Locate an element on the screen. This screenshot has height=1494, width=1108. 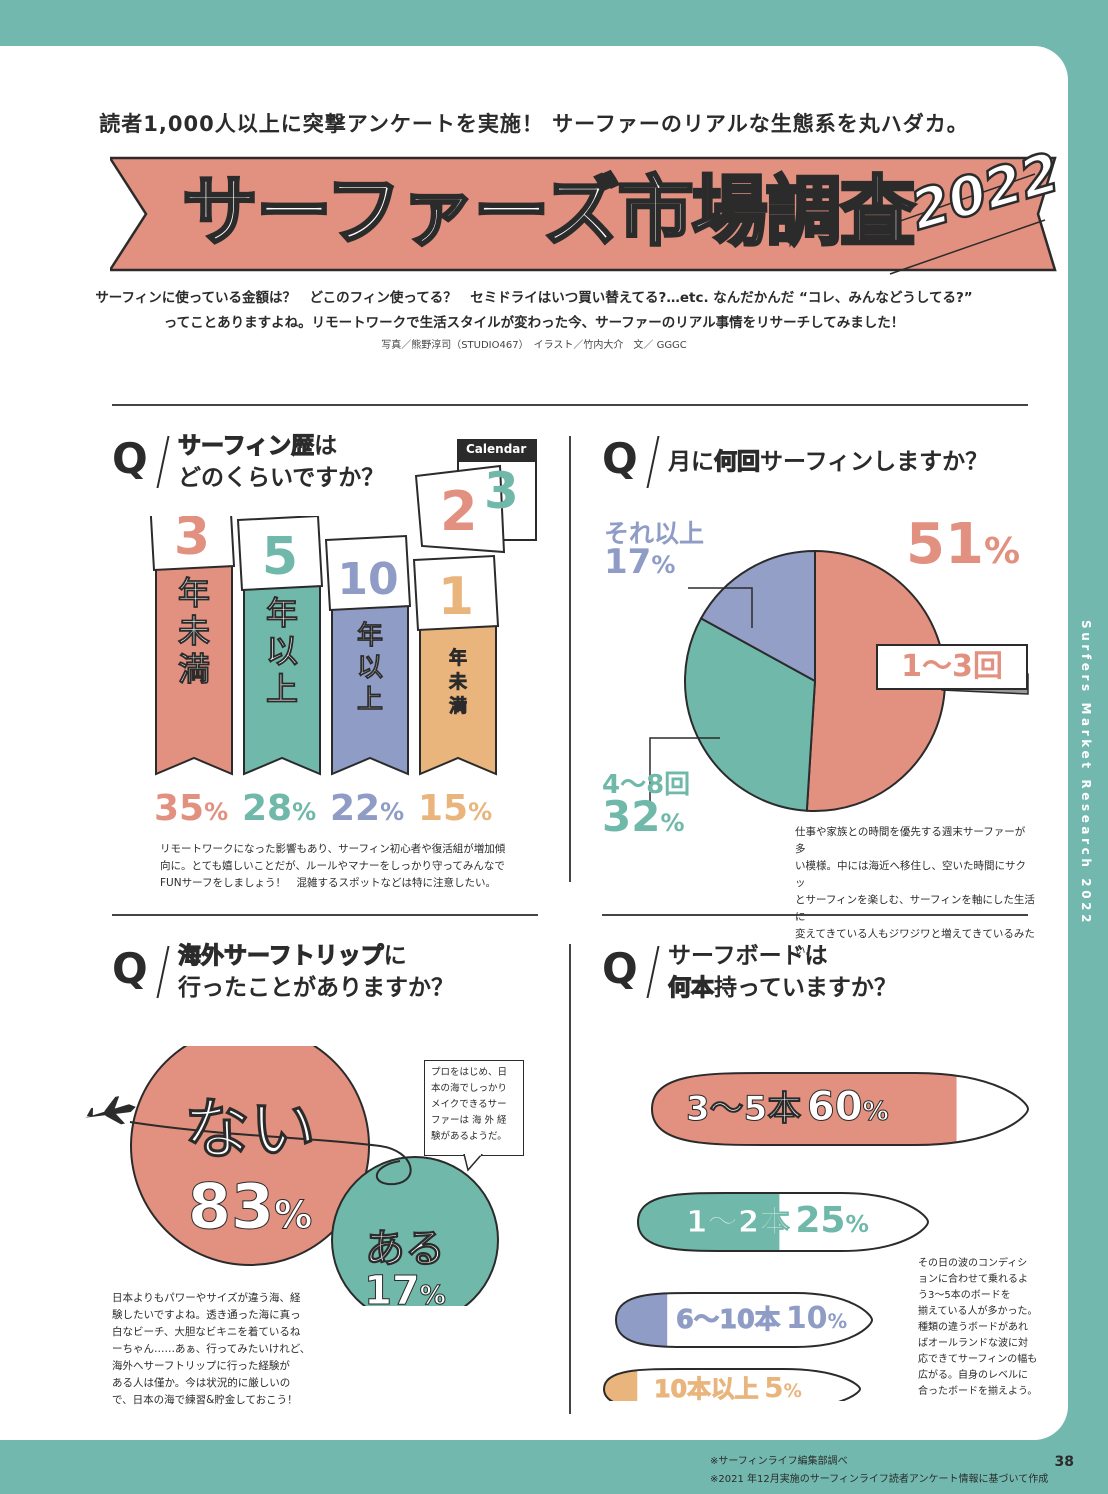
experience-pct-3: 15% is located at coordinates (455, 808).